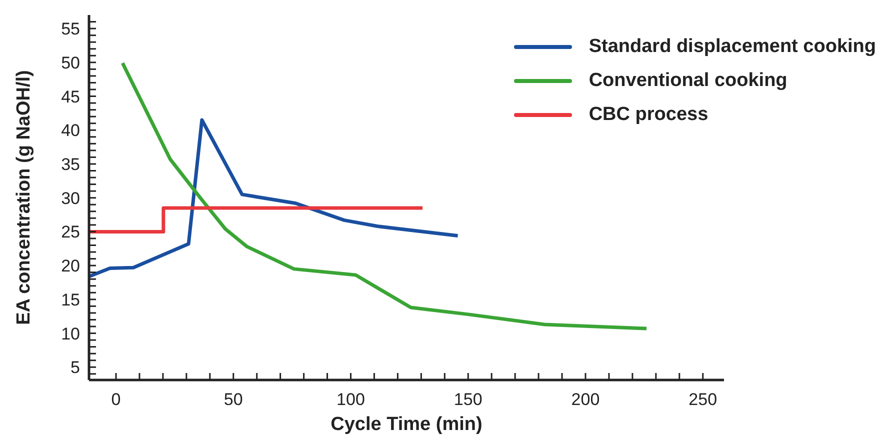  What do you see at coordinates (70, 198) in the screenshot?
I see `y-tick-label: 30` at bounding box center [70, 198].